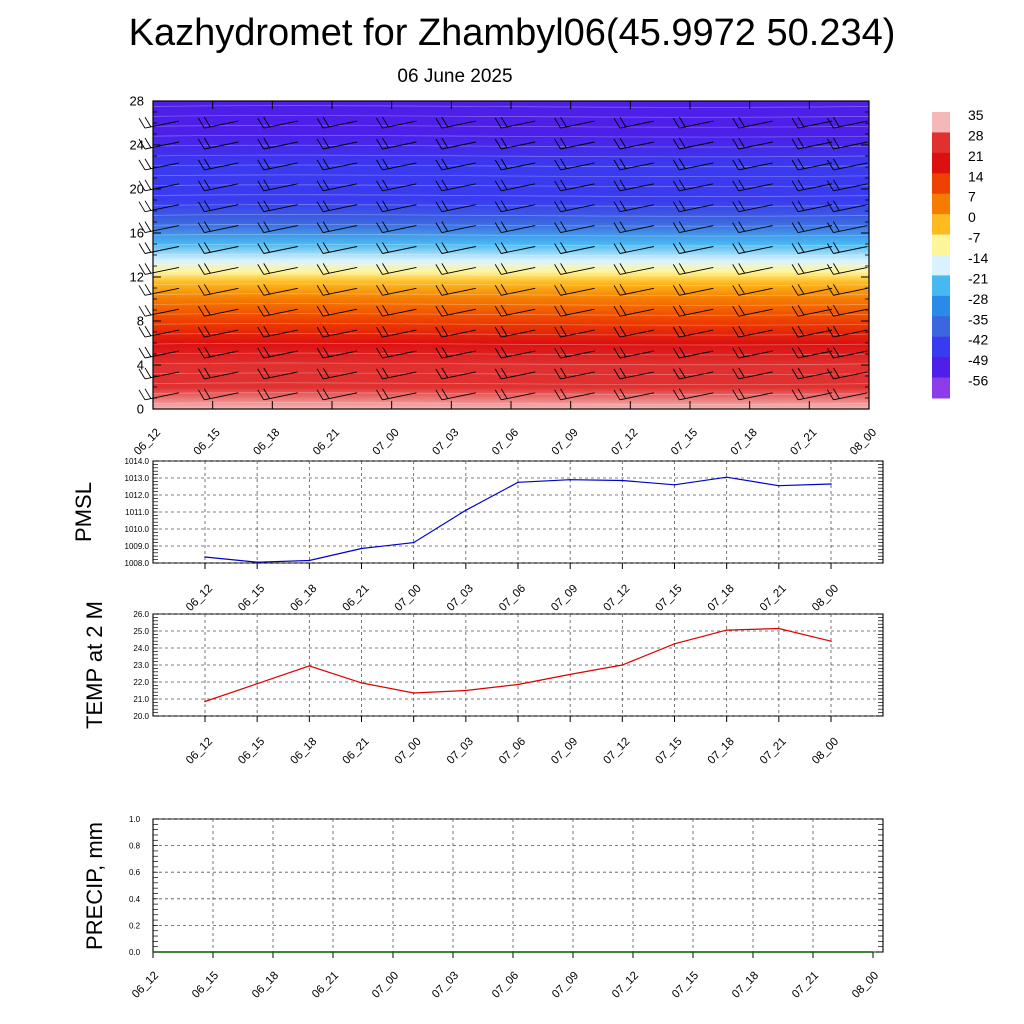  What do you see at coordinates (141, 631) in the screenshot?
I see `y-tick-label: 25.0` at bounding box center [141, 631].